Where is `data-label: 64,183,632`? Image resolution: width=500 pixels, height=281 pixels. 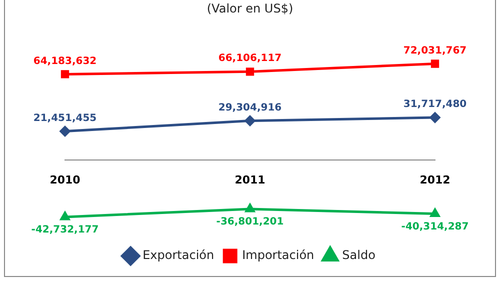 data-label: 64,183,632 is located at coordinates (65, 61).